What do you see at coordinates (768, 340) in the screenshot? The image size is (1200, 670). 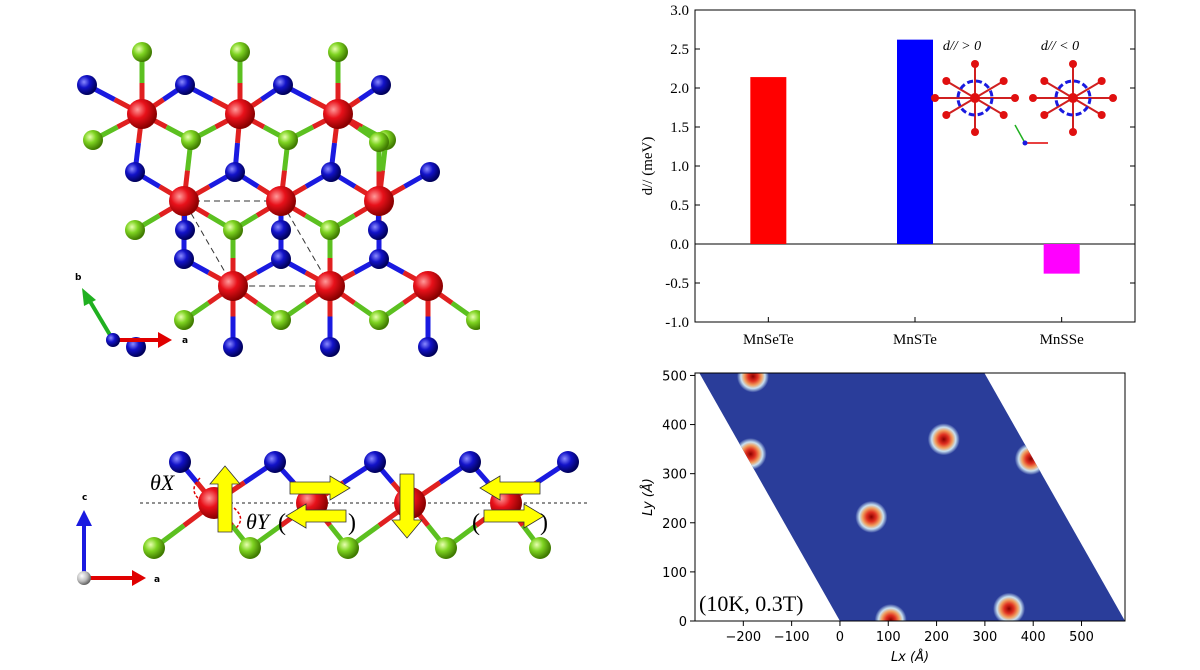 I see `x-tick-label: MnSeTe` at bounding box center [768, 340].